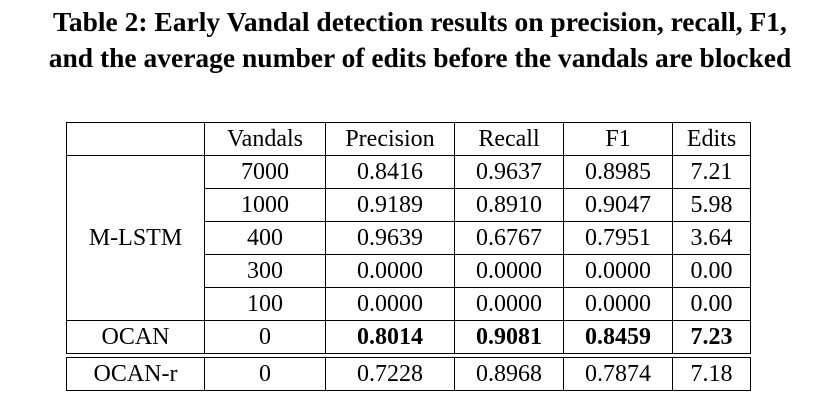 This screenshot has width=840, height=416. What do you see at coordinates (618, 205) in the screenshot?
I see `table-cell: 0.9047` at bounding box center [618, 205].